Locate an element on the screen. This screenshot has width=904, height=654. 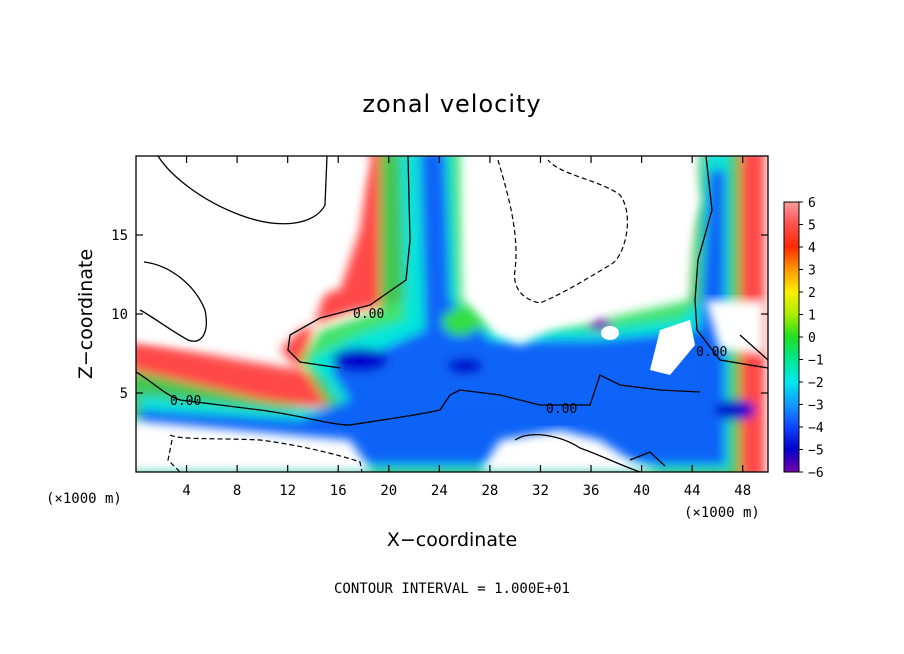
colorbar-tick-label: 6 is located at coordinates (812, 203).